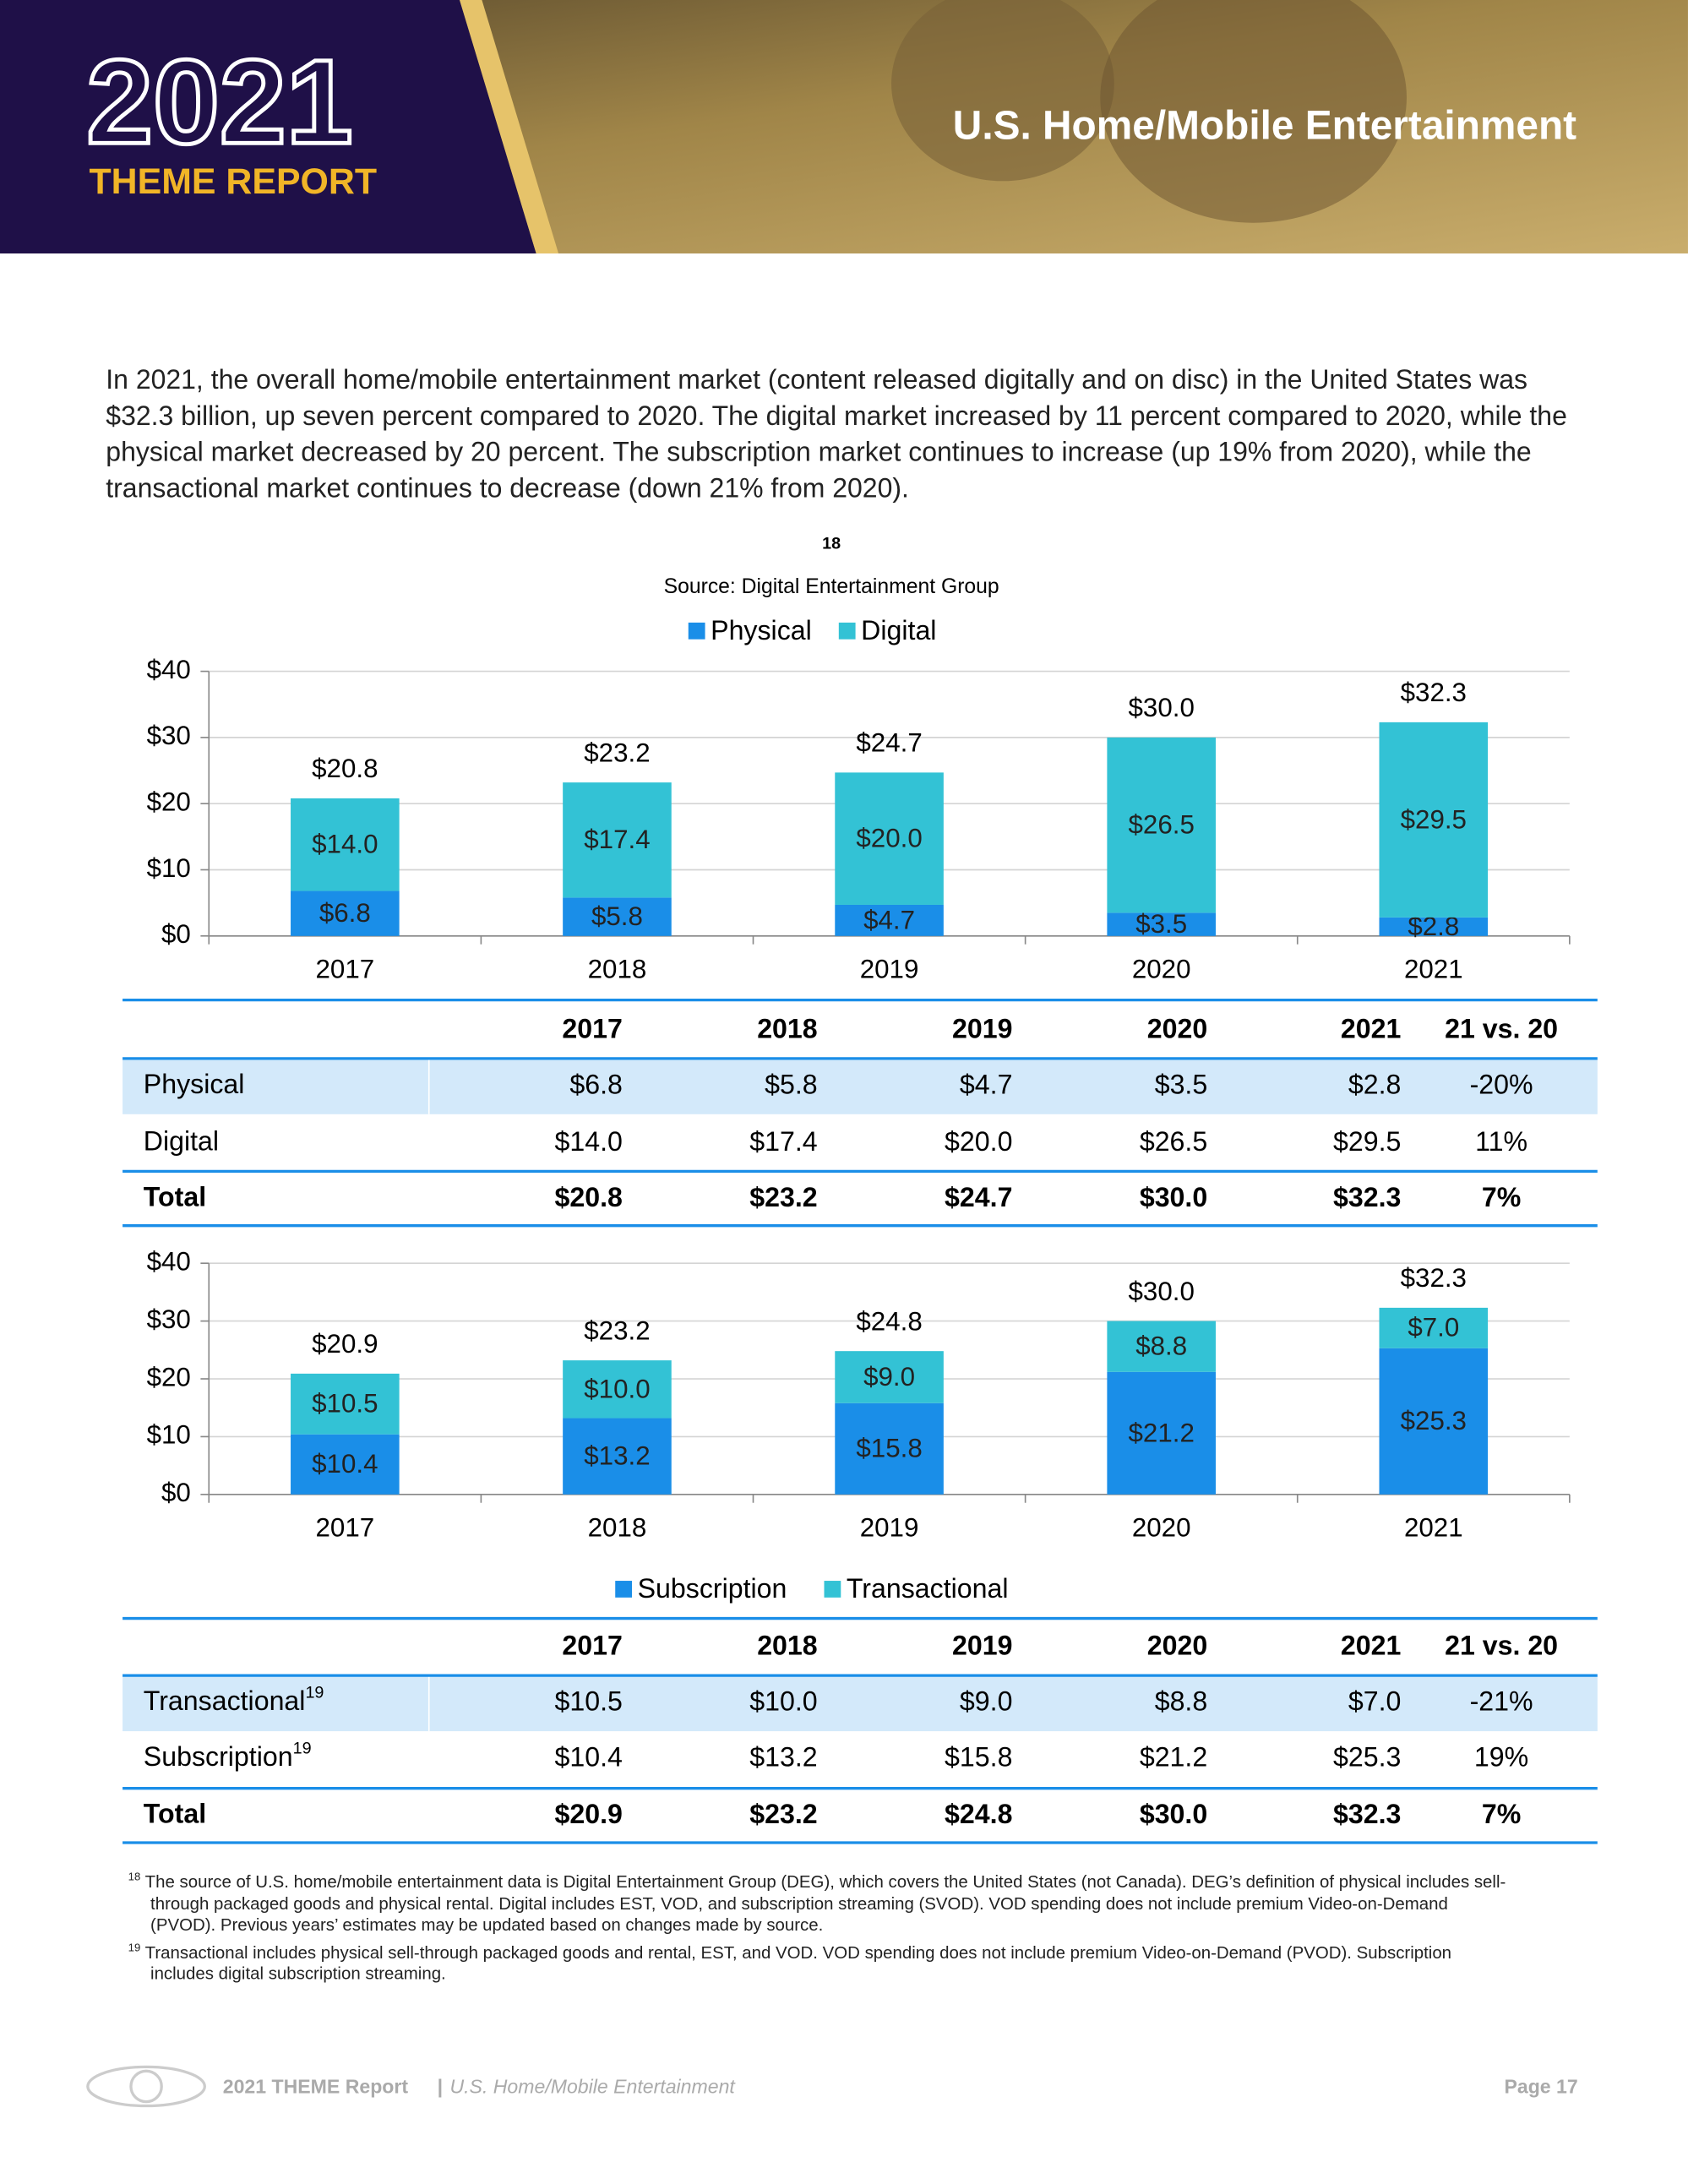 This screenshot has width=1688, height=2184. What do you see at coordinates (219, 102) in the screenshot?
I see `header-year: 2021` at bounding box center [219, 102].